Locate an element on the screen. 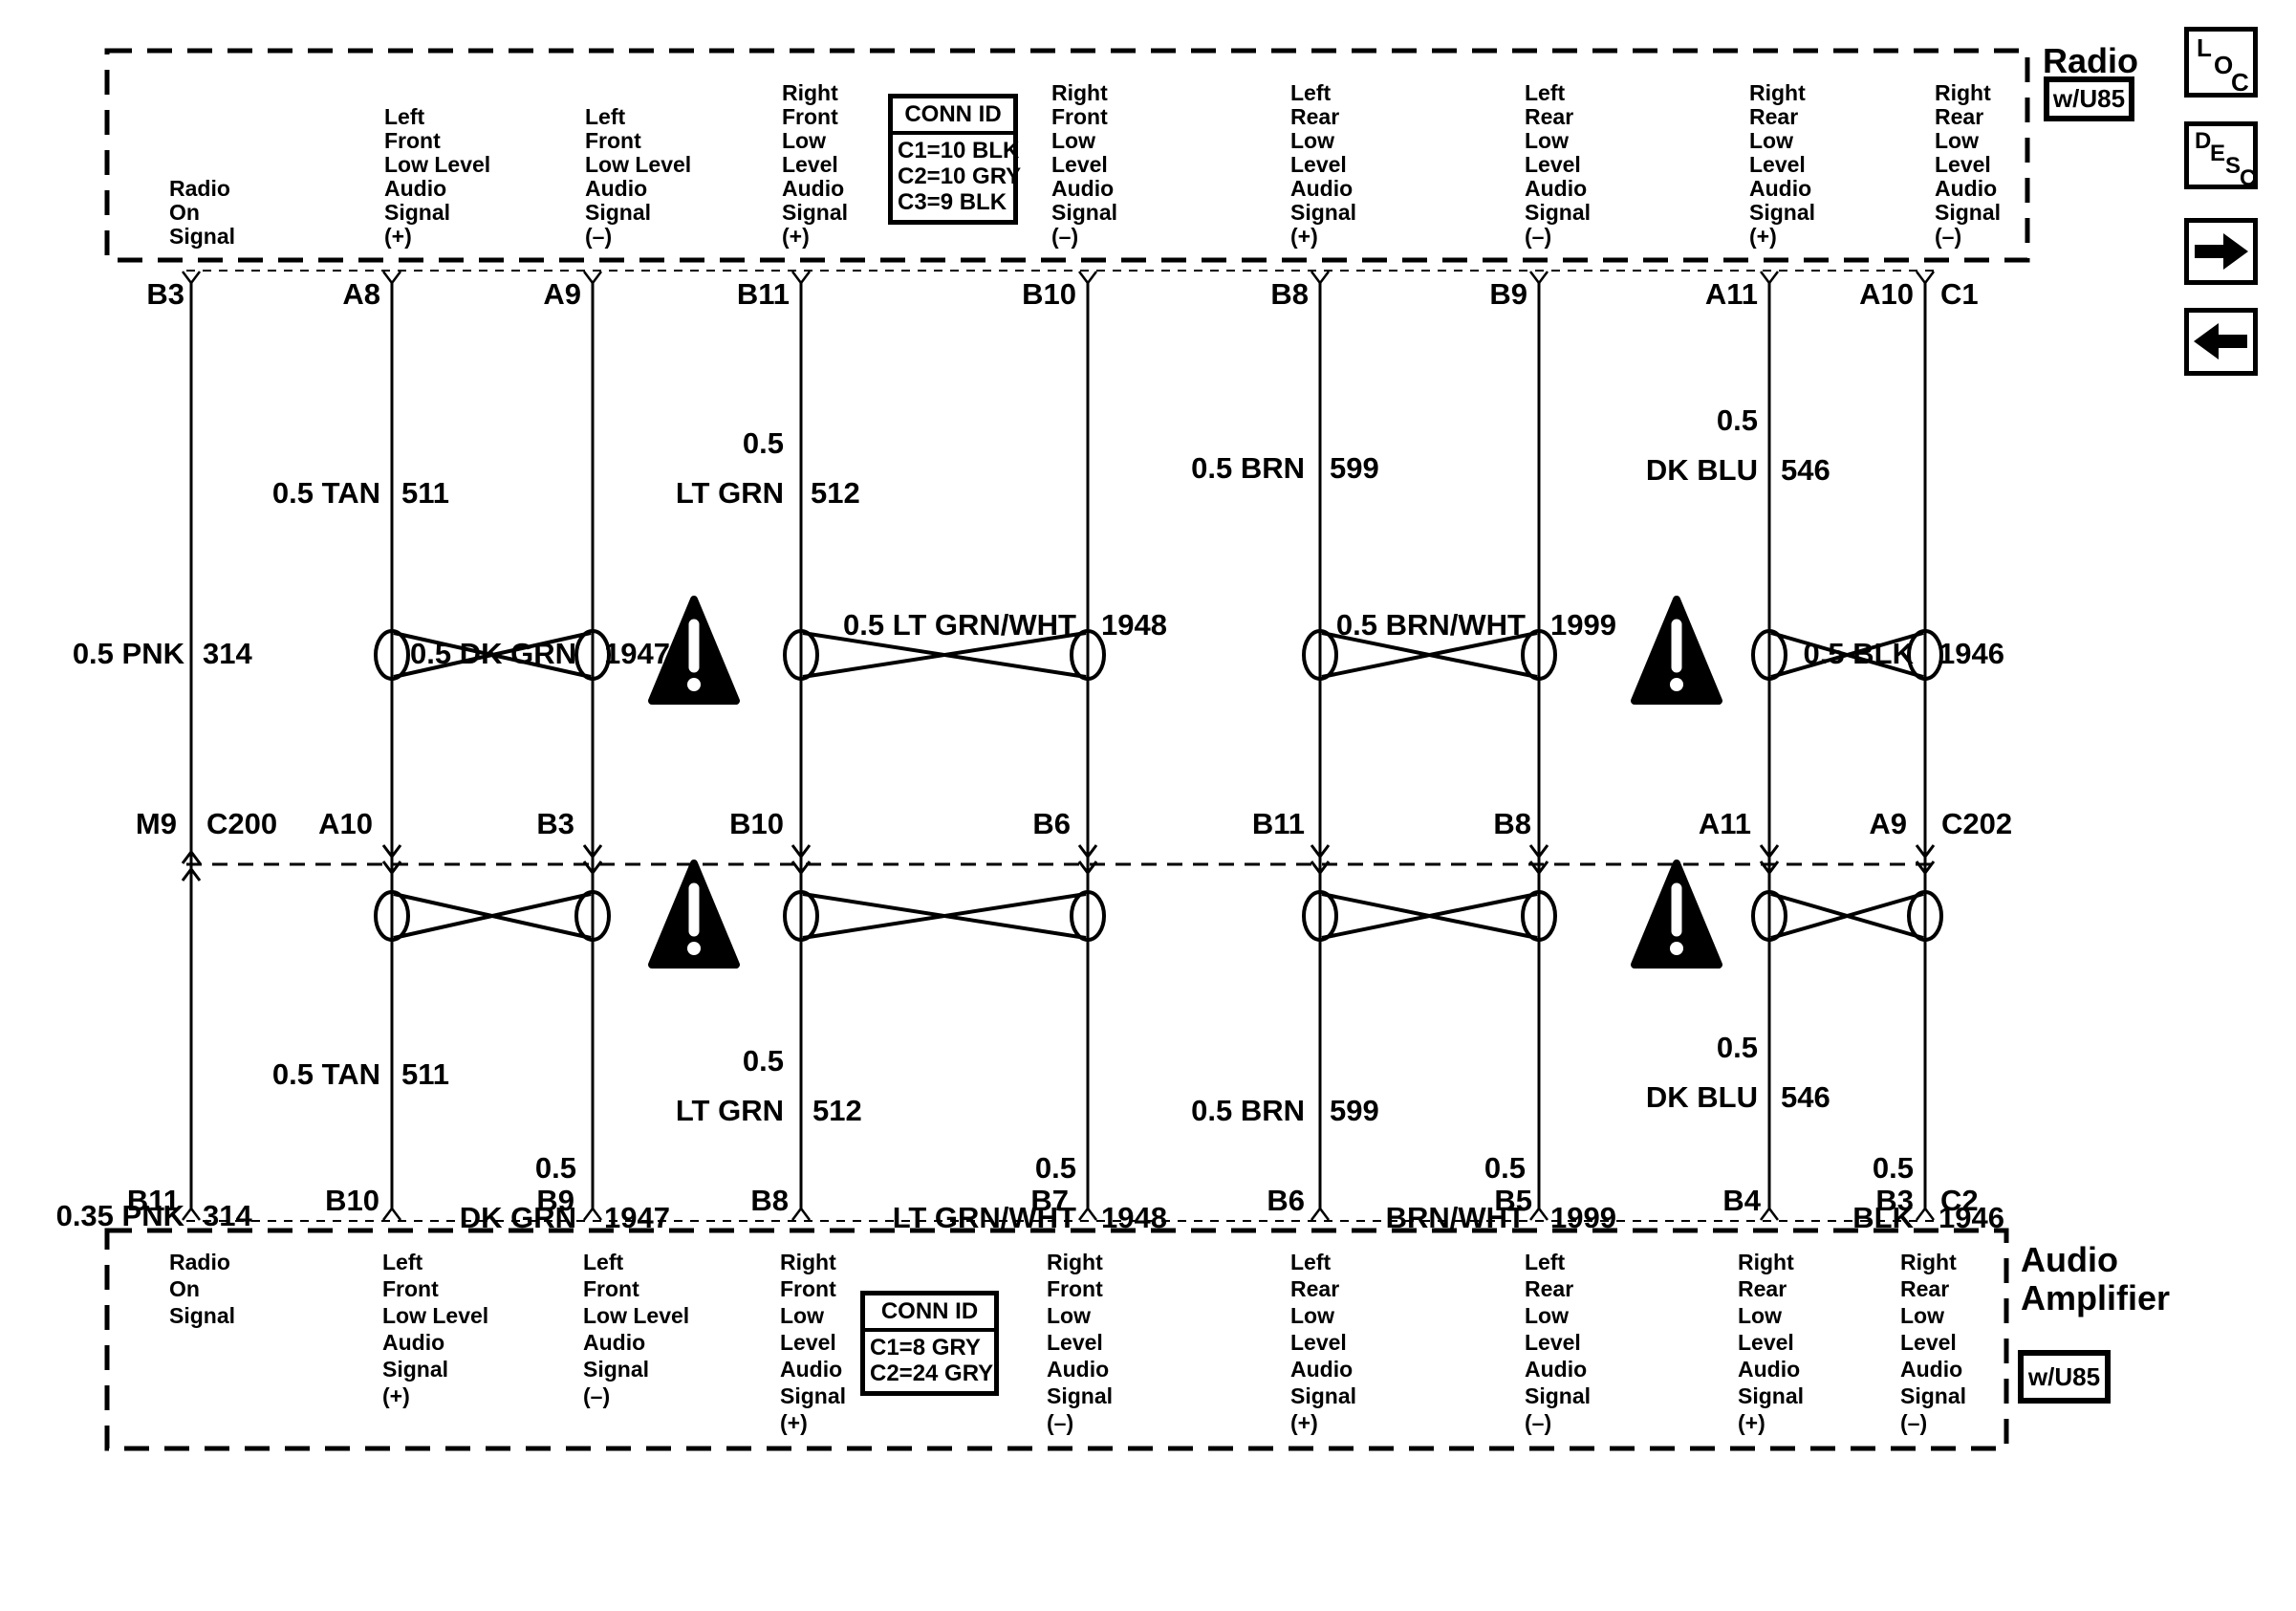 This screenshot has height=1611, width=2296. connector-label: C200 is located at coordinates (242, 823).